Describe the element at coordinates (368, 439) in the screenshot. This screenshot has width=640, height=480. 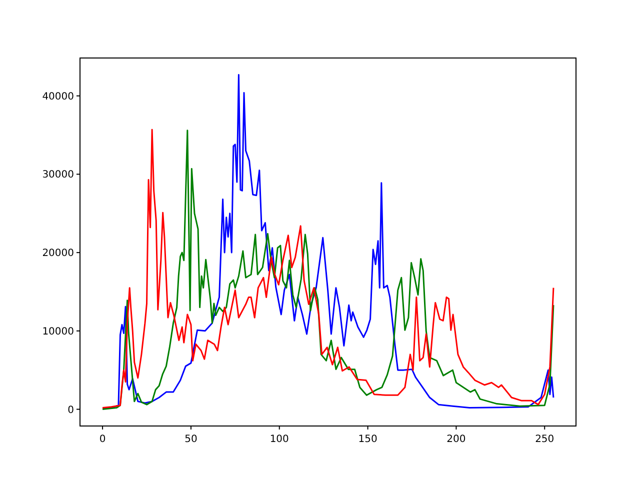
I see `x-tick-label: 150` at that location.